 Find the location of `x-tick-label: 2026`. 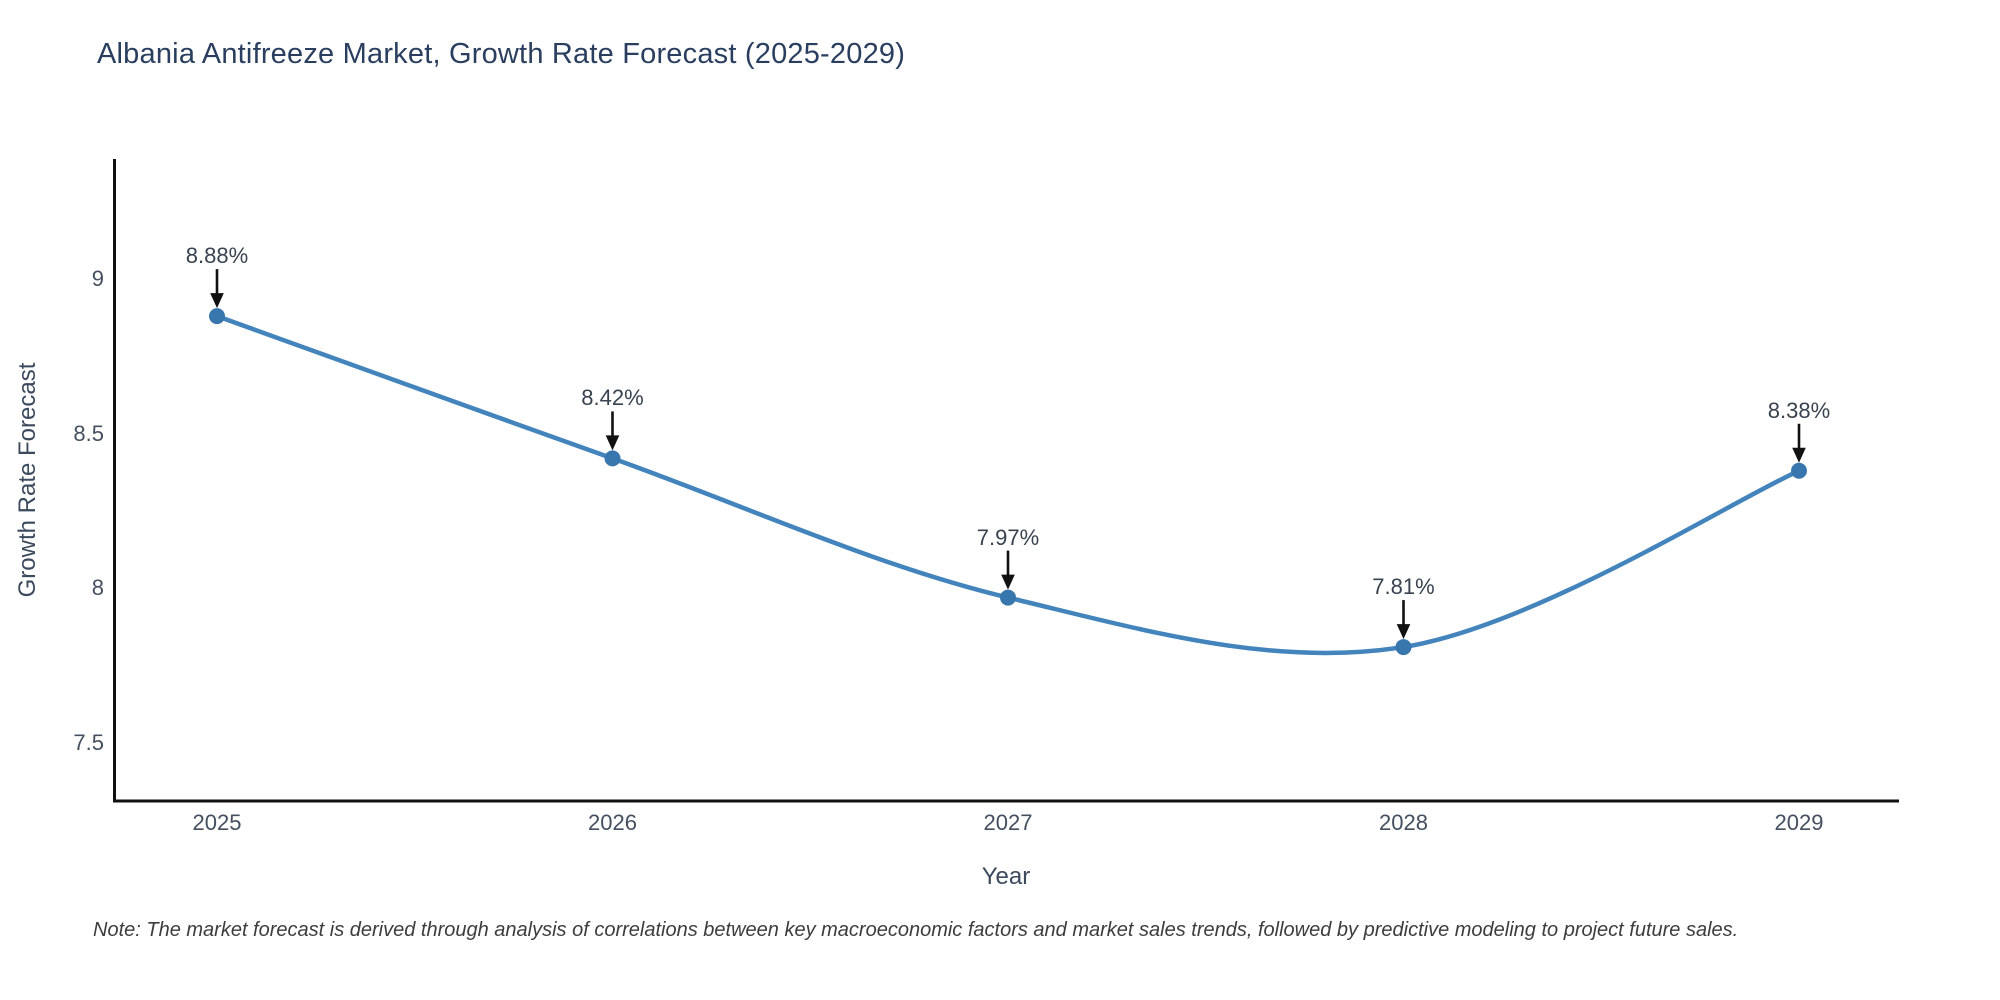

x-tick-label: 2026 is located at coordinates (612, 822).